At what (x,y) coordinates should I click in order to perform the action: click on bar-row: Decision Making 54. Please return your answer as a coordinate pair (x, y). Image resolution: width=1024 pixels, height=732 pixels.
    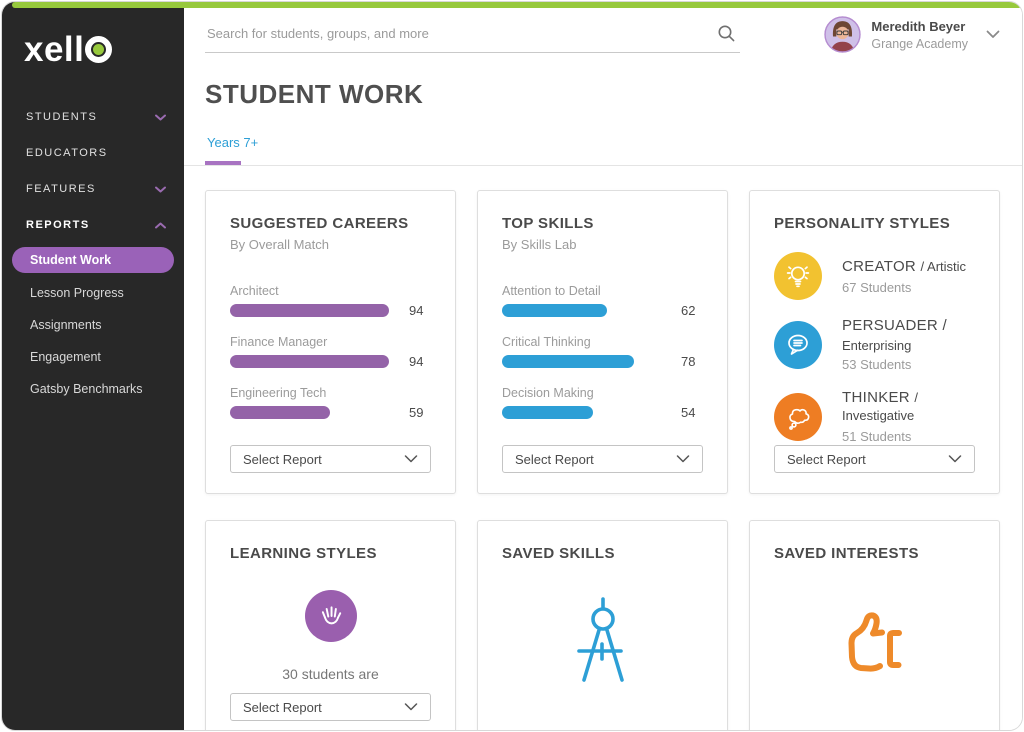
    Looking at the image, I should click on (602, 403).